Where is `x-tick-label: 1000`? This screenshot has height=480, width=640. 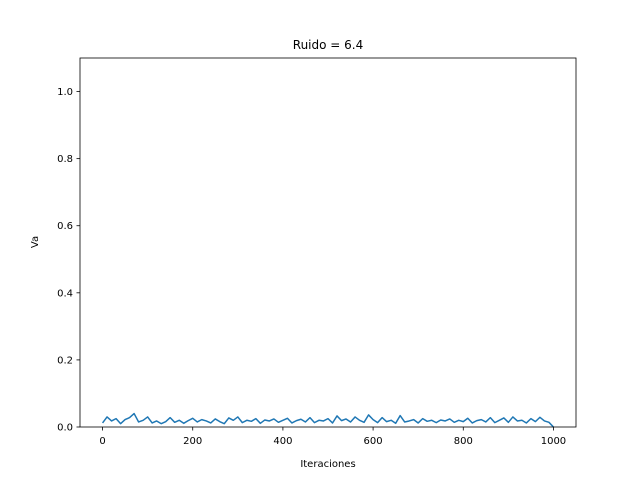
x-tick-label: 1000 is located at coordinates (553, 441).